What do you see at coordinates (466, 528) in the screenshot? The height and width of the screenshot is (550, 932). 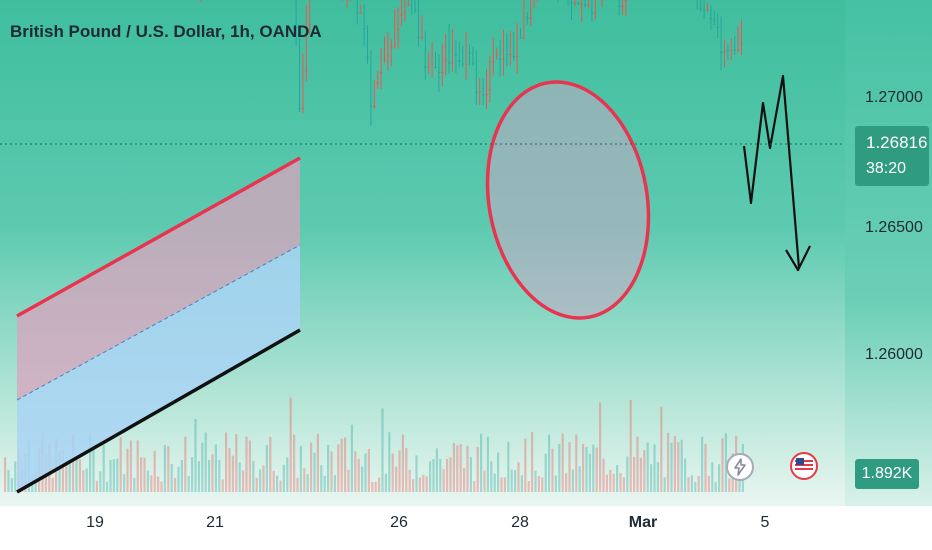 I see `time-axis` at bounding box center [466, 528].